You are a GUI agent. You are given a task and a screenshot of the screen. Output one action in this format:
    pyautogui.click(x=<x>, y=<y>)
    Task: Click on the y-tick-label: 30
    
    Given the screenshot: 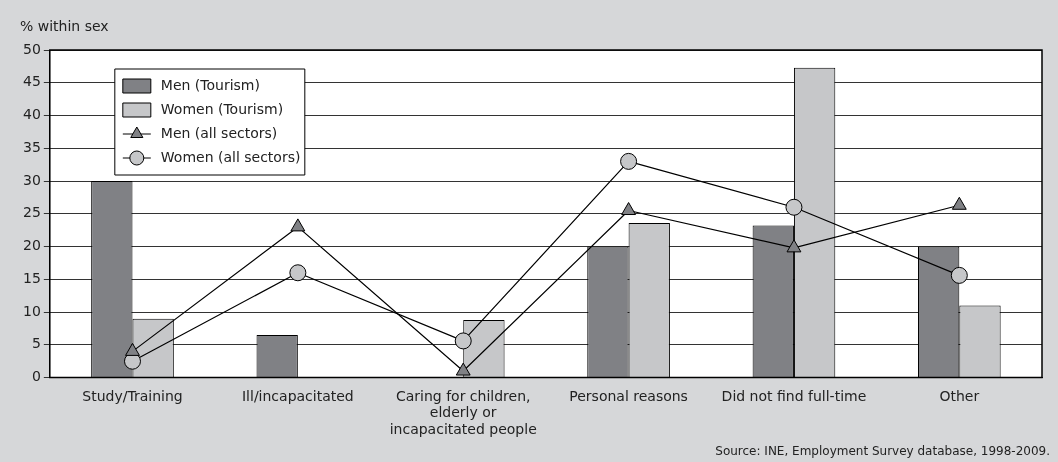 What is the action you would take?
    pyautogui.click(x=31, y=179)
    